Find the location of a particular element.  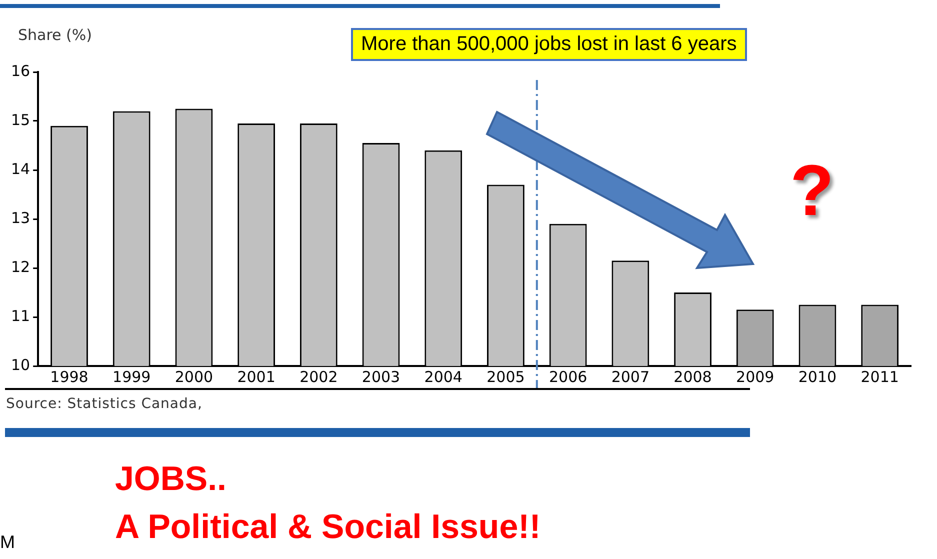

x-tick-label: 2007 is located at coordinates (630, 377).